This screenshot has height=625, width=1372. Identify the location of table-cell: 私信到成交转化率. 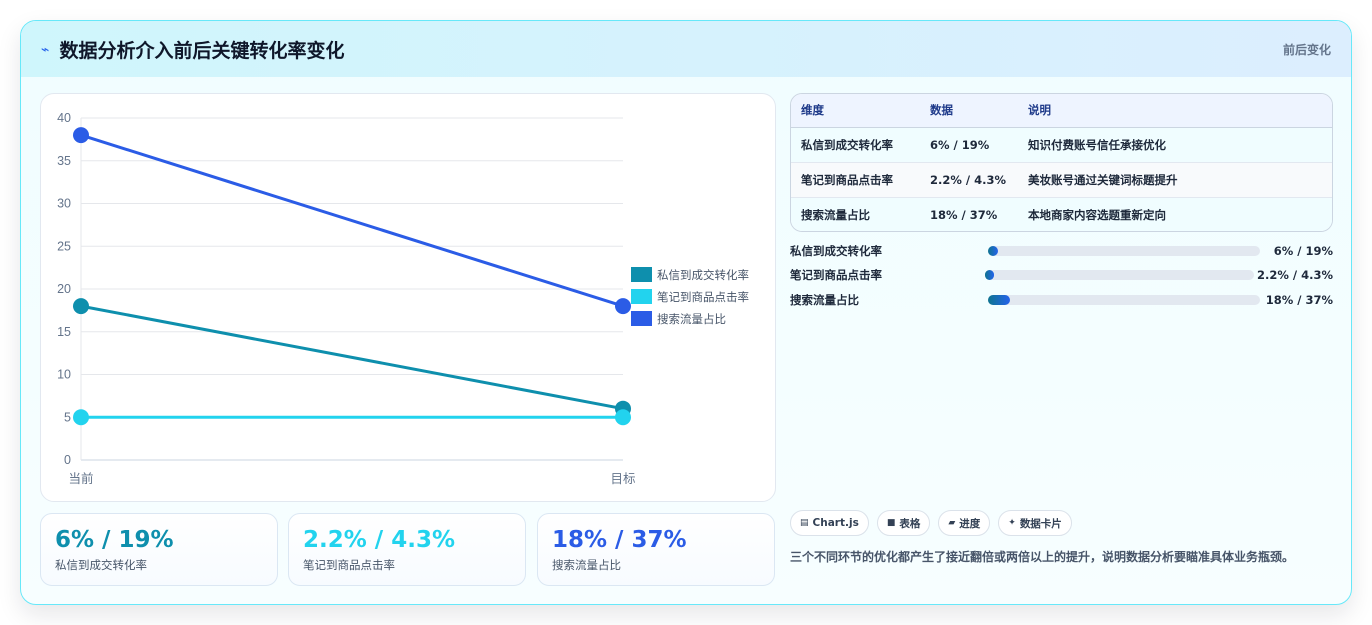
(855, 145).